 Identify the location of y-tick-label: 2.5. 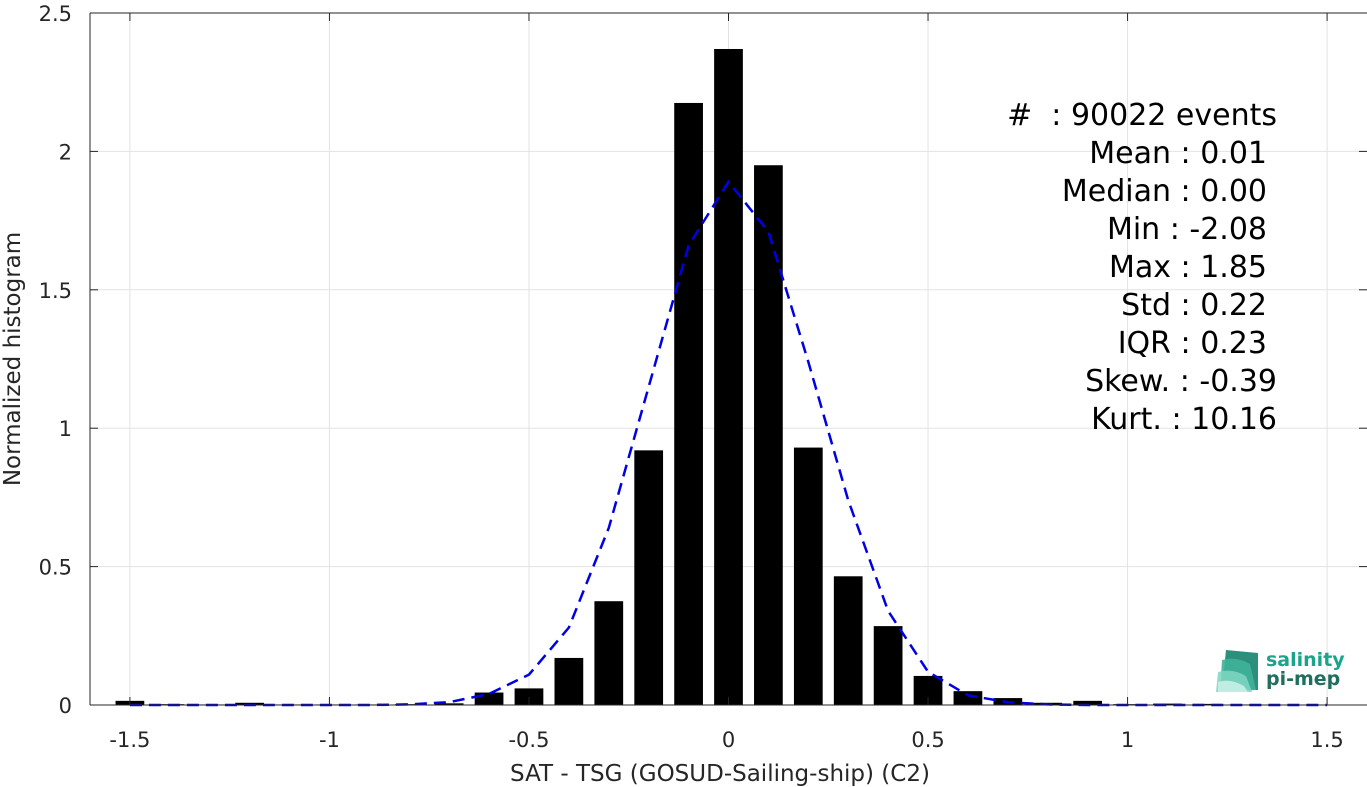
(55, 14).